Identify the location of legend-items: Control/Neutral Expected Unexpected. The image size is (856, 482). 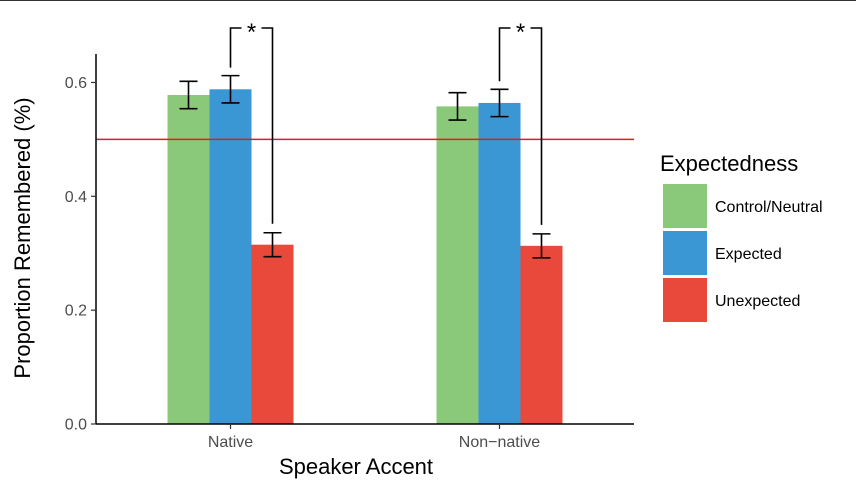
(743, 253).